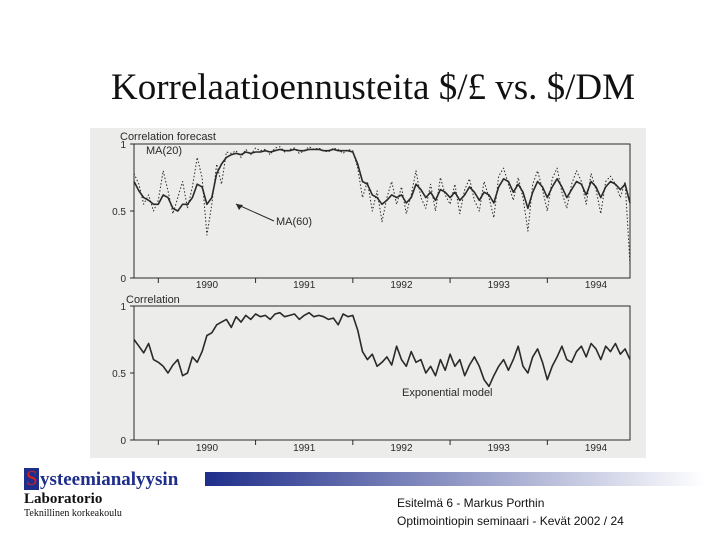 The width and height of the screenshot is (720, 540). I want to click on slide-title: Korrelaatioennusteita $/£ vs. $/DM, so click(373, 87).